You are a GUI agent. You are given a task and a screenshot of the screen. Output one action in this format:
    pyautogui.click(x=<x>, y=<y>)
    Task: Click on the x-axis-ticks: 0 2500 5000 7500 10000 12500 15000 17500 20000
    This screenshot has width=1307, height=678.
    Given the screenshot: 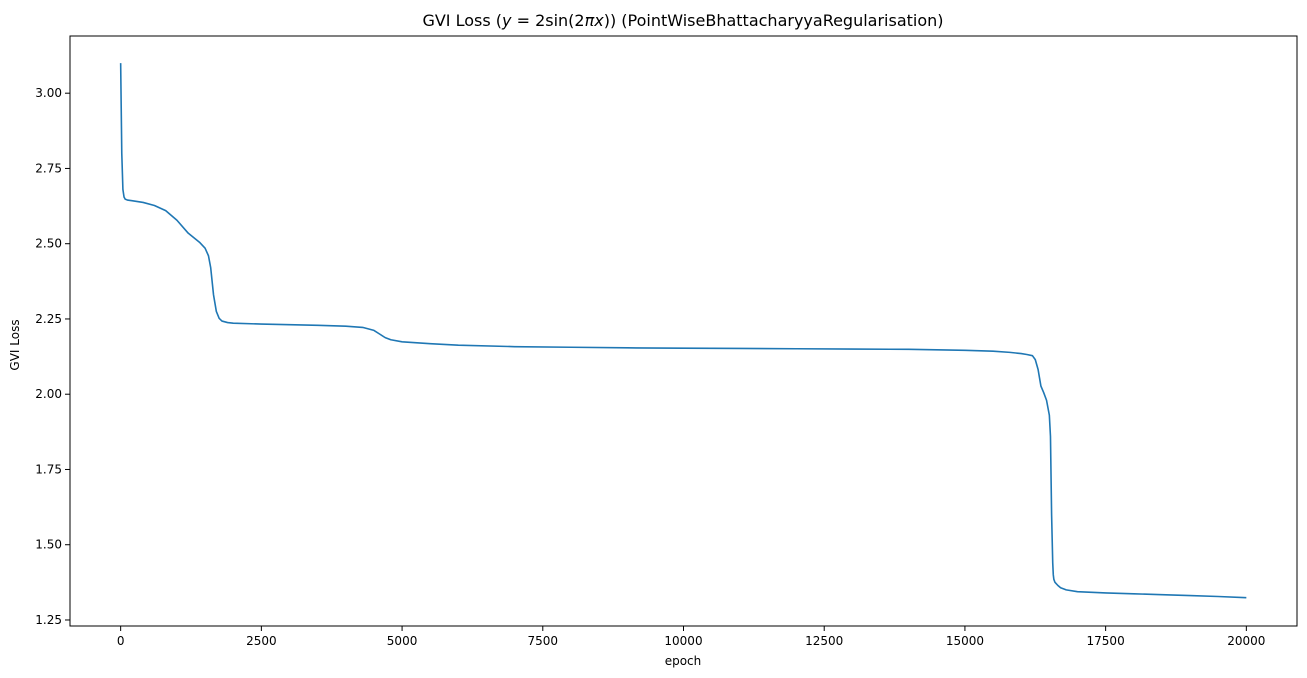 What is the action you would take?
    pyautogui.click(x=691, y=637)
    